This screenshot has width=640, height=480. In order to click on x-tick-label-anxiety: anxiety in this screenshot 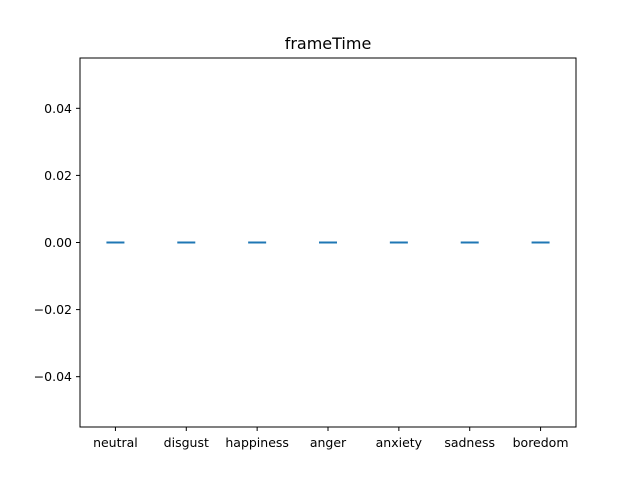, I will do `click(399, 442)`.